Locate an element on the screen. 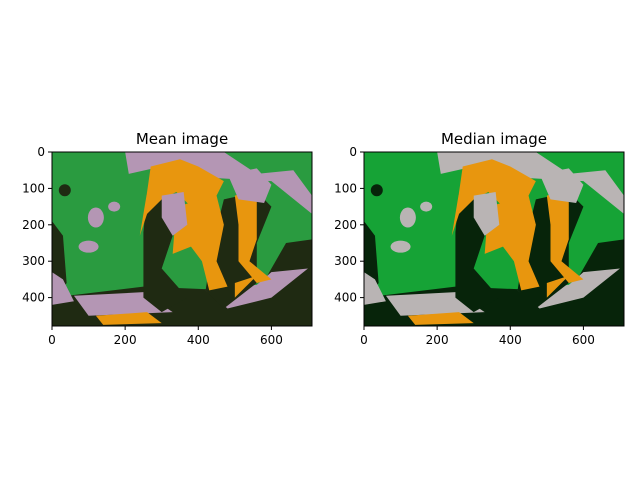  mean-image-raster is located at coordinates (182, 239).